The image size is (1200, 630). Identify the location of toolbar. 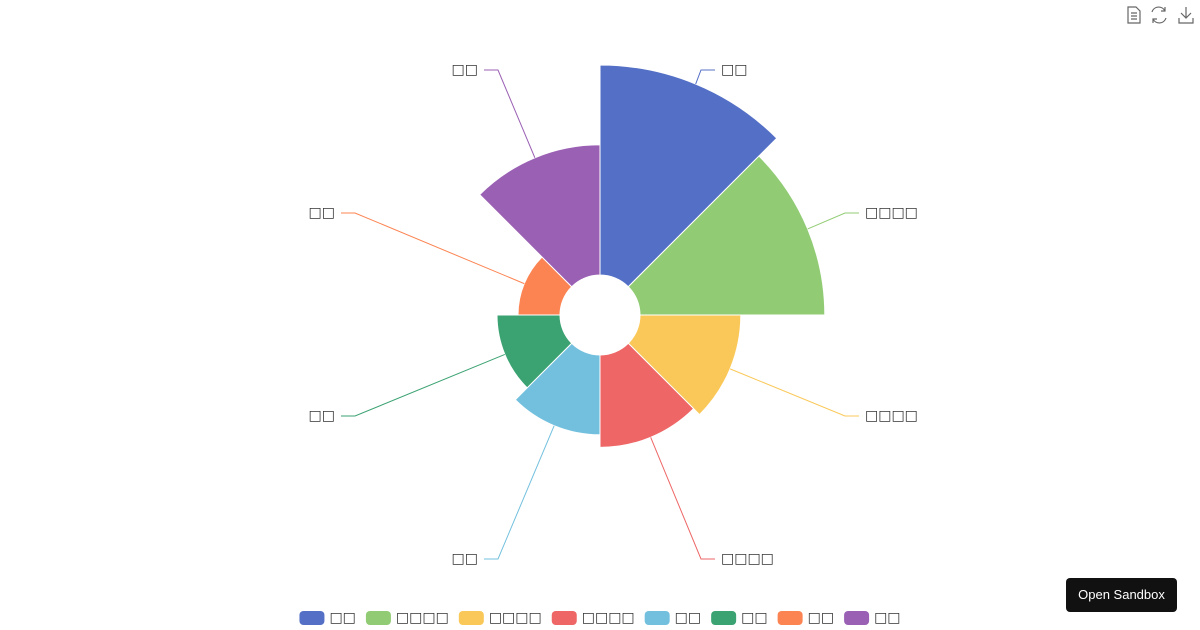
(1160, 15).